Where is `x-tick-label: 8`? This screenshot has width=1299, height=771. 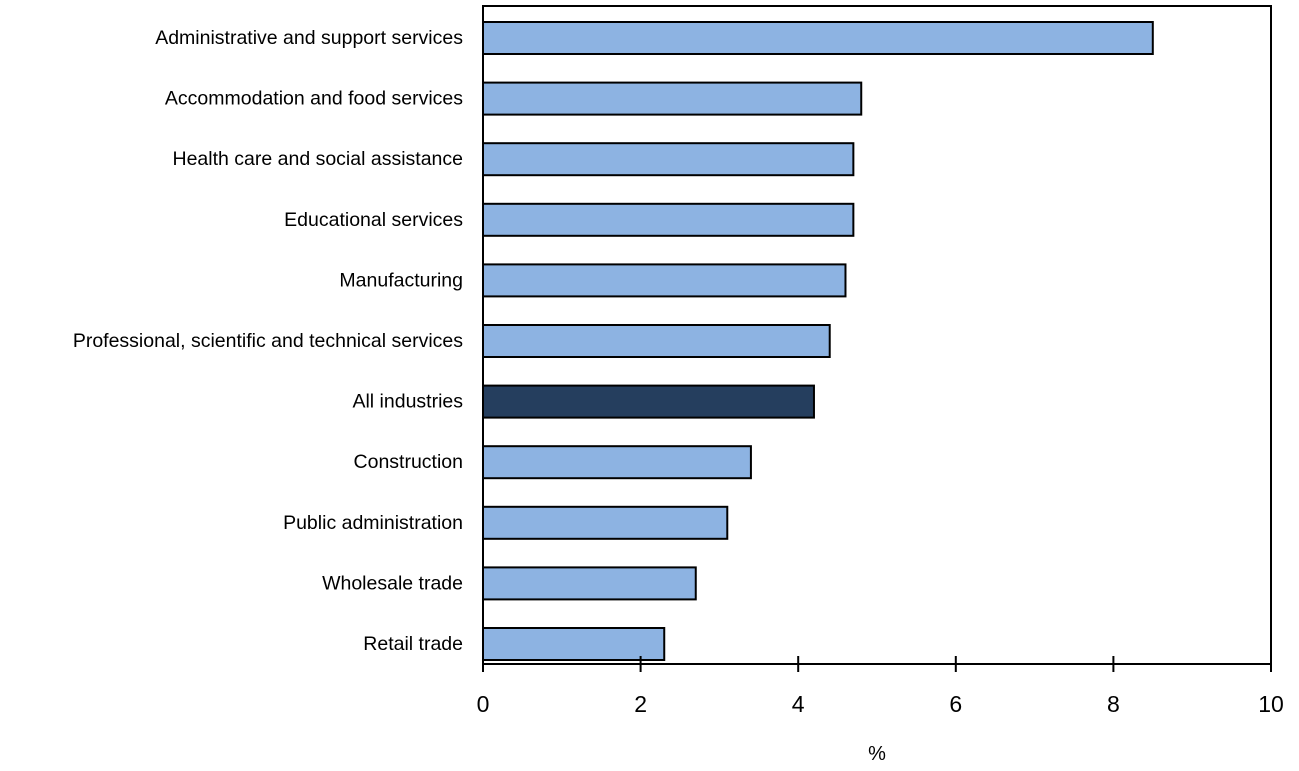
x-tick-label: 8 is located at coordinates (1113, 704).